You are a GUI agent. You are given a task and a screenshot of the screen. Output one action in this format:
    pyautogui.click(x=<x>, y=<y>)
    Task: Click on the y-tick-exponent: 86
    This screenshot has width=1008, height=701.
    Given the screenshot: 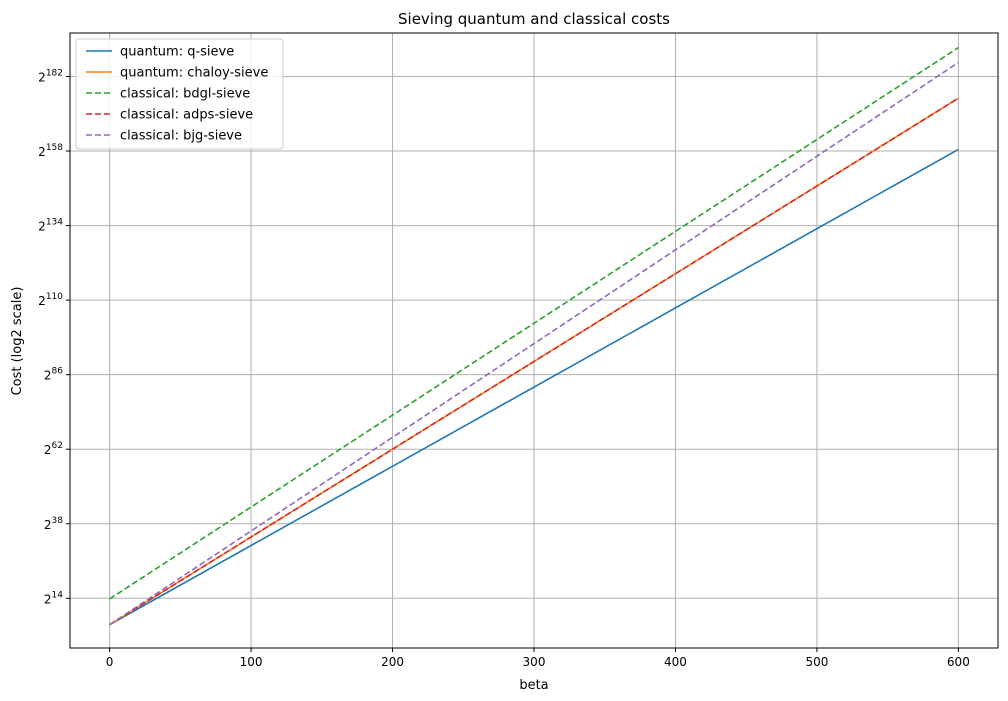 What is the action you would take?
    pyautogui.click(x=58, y=372)
    